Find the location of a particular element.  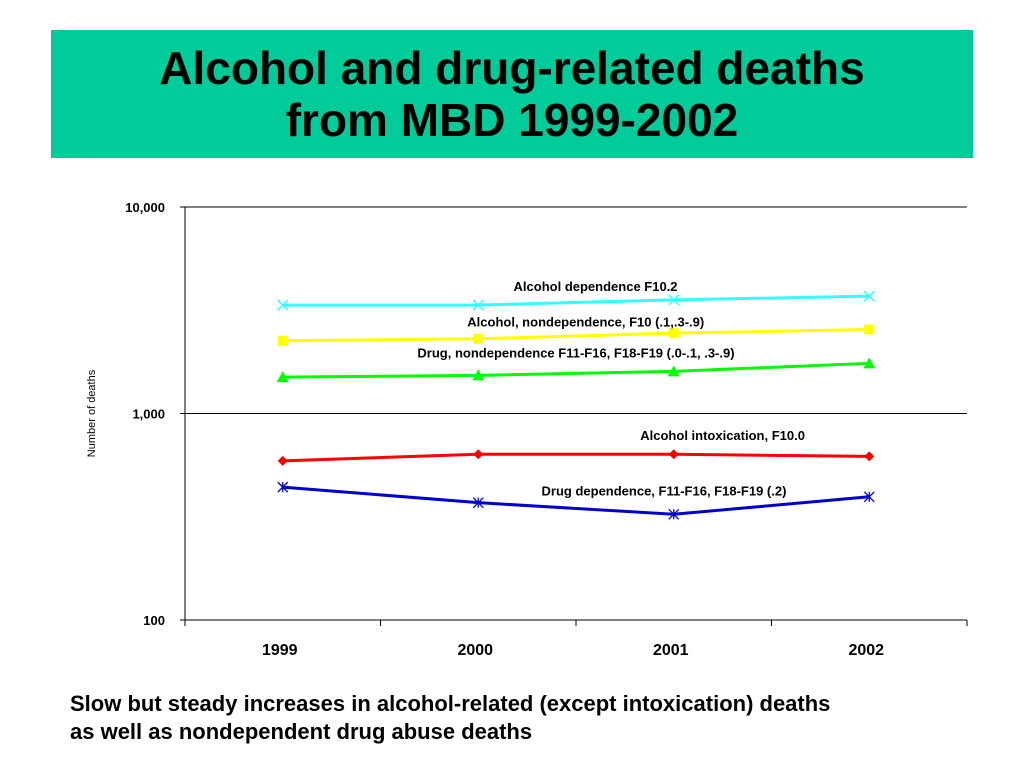

series-label: Alcohol intoxication, F10.0 is located at coordinates (722, 435).